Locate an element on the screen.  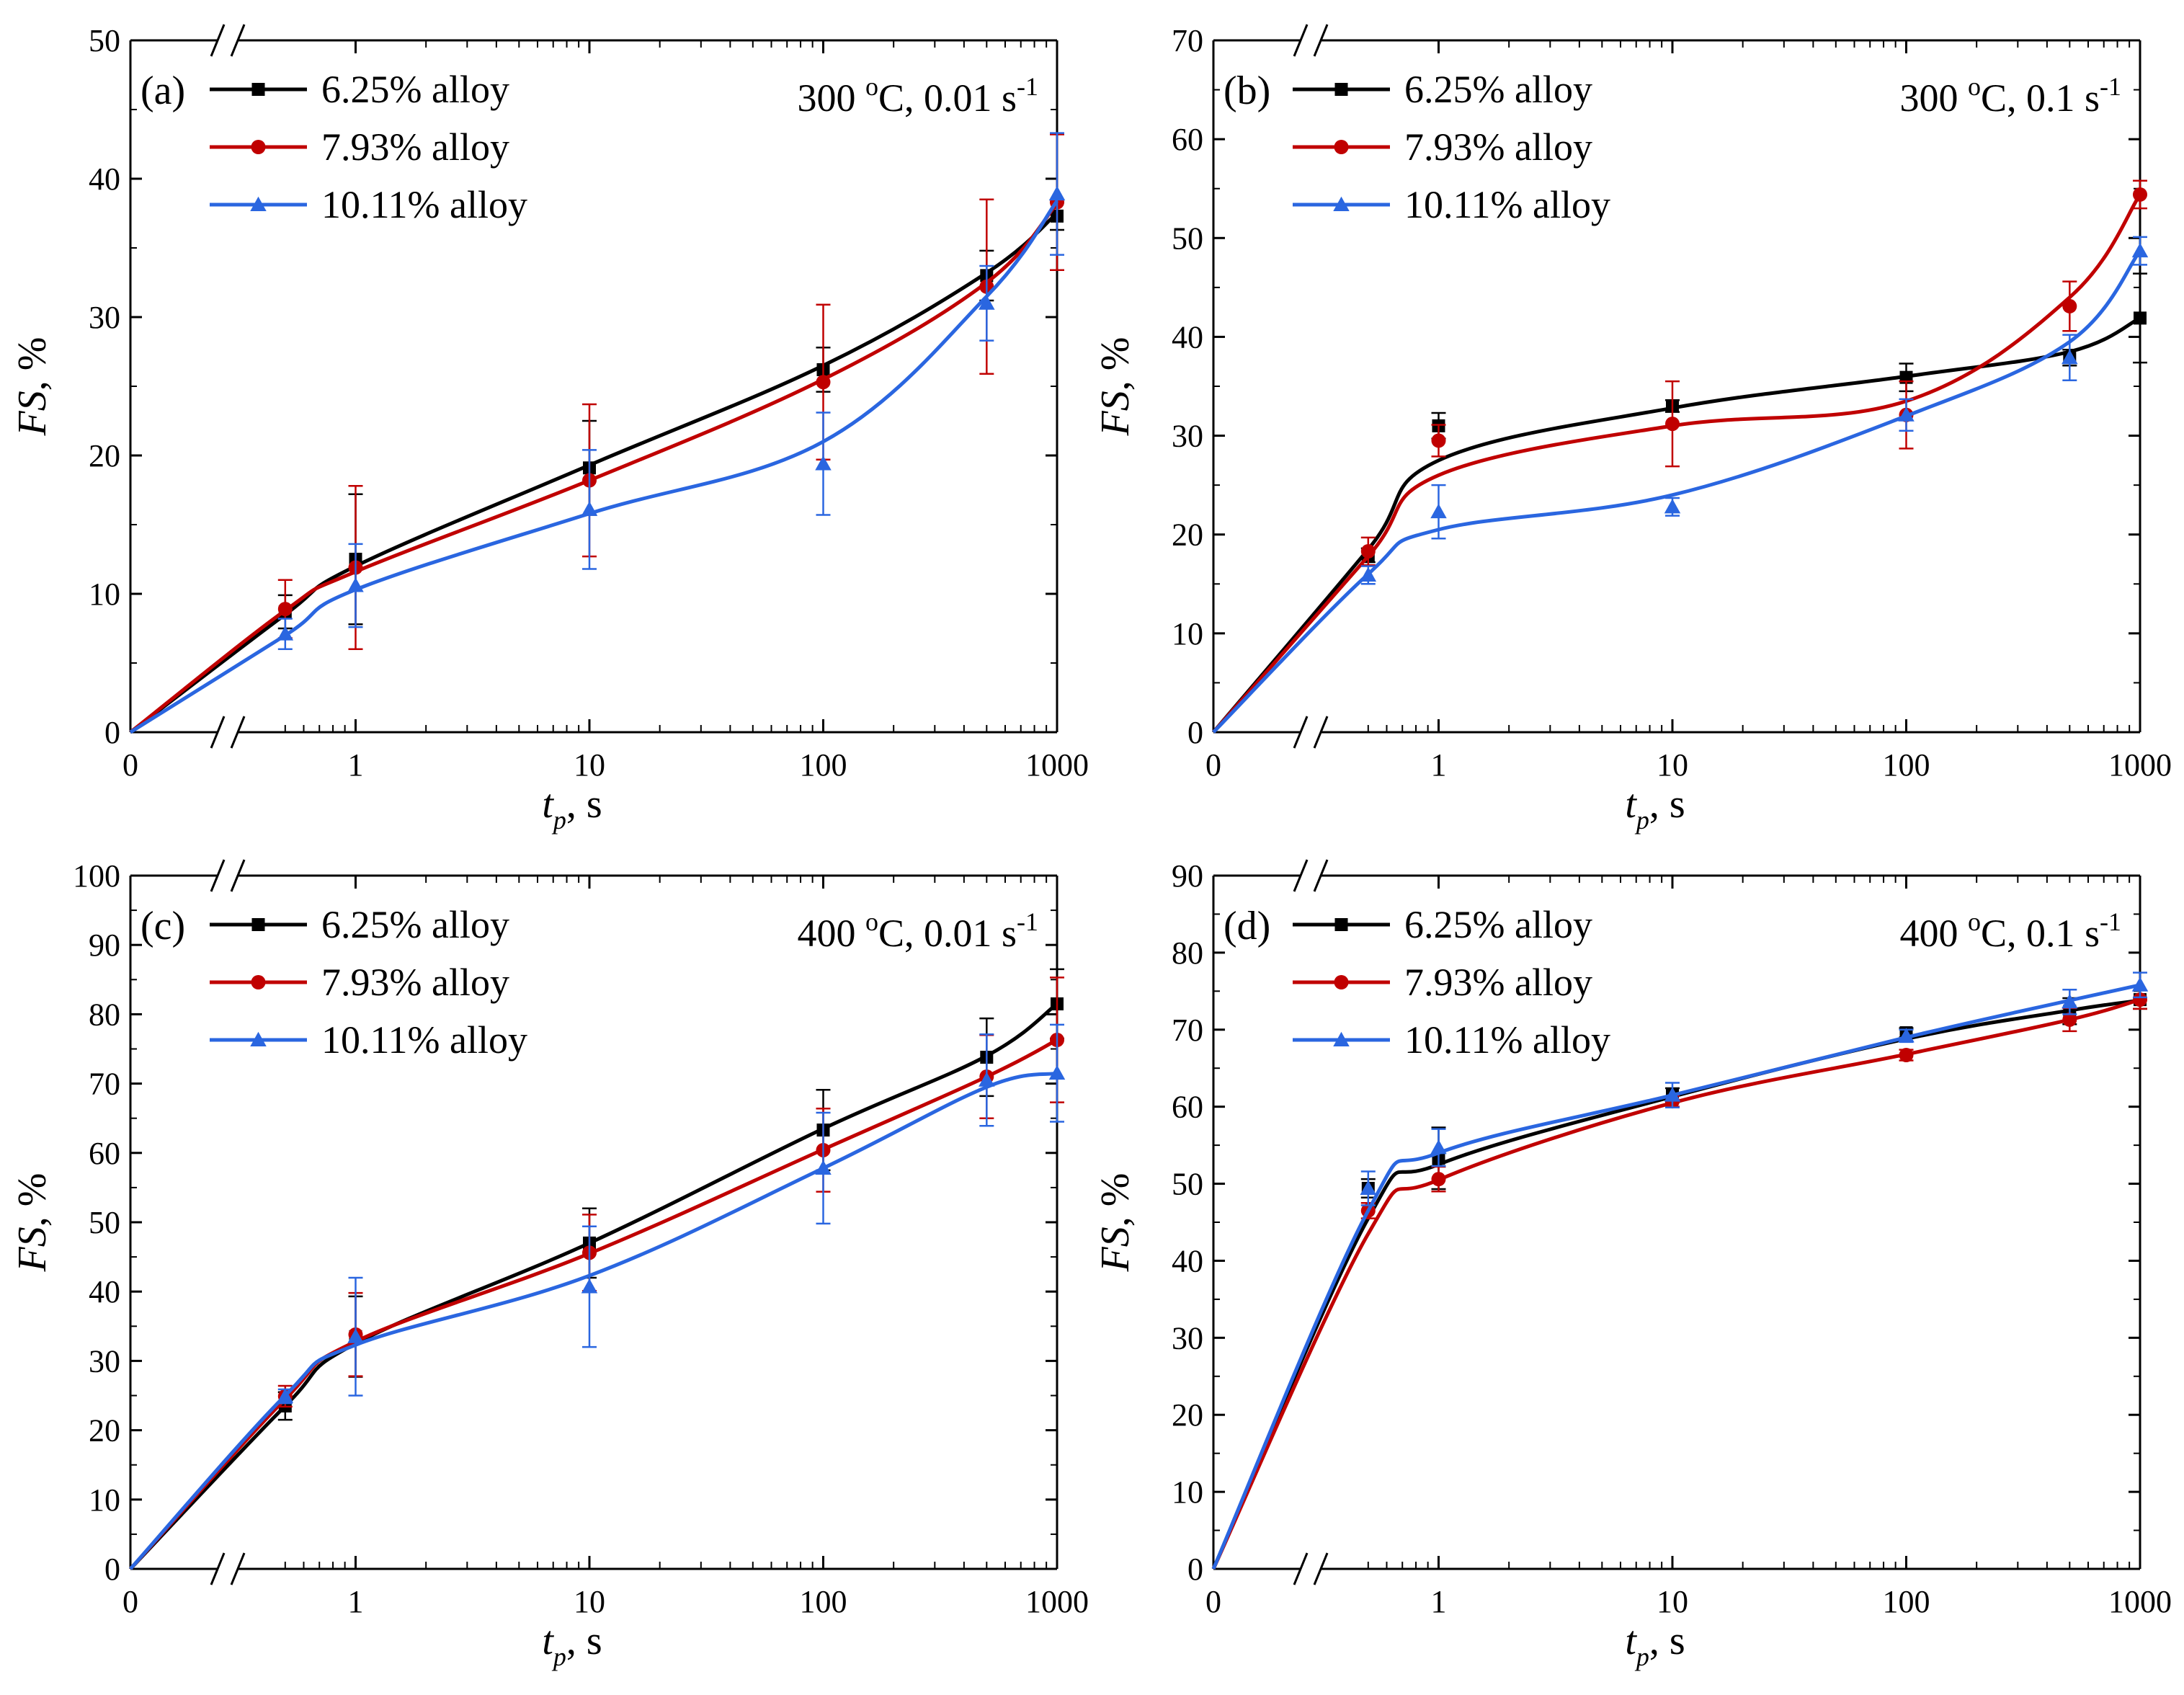
y-tick-label: 100 is located at coordinates (96, 876).